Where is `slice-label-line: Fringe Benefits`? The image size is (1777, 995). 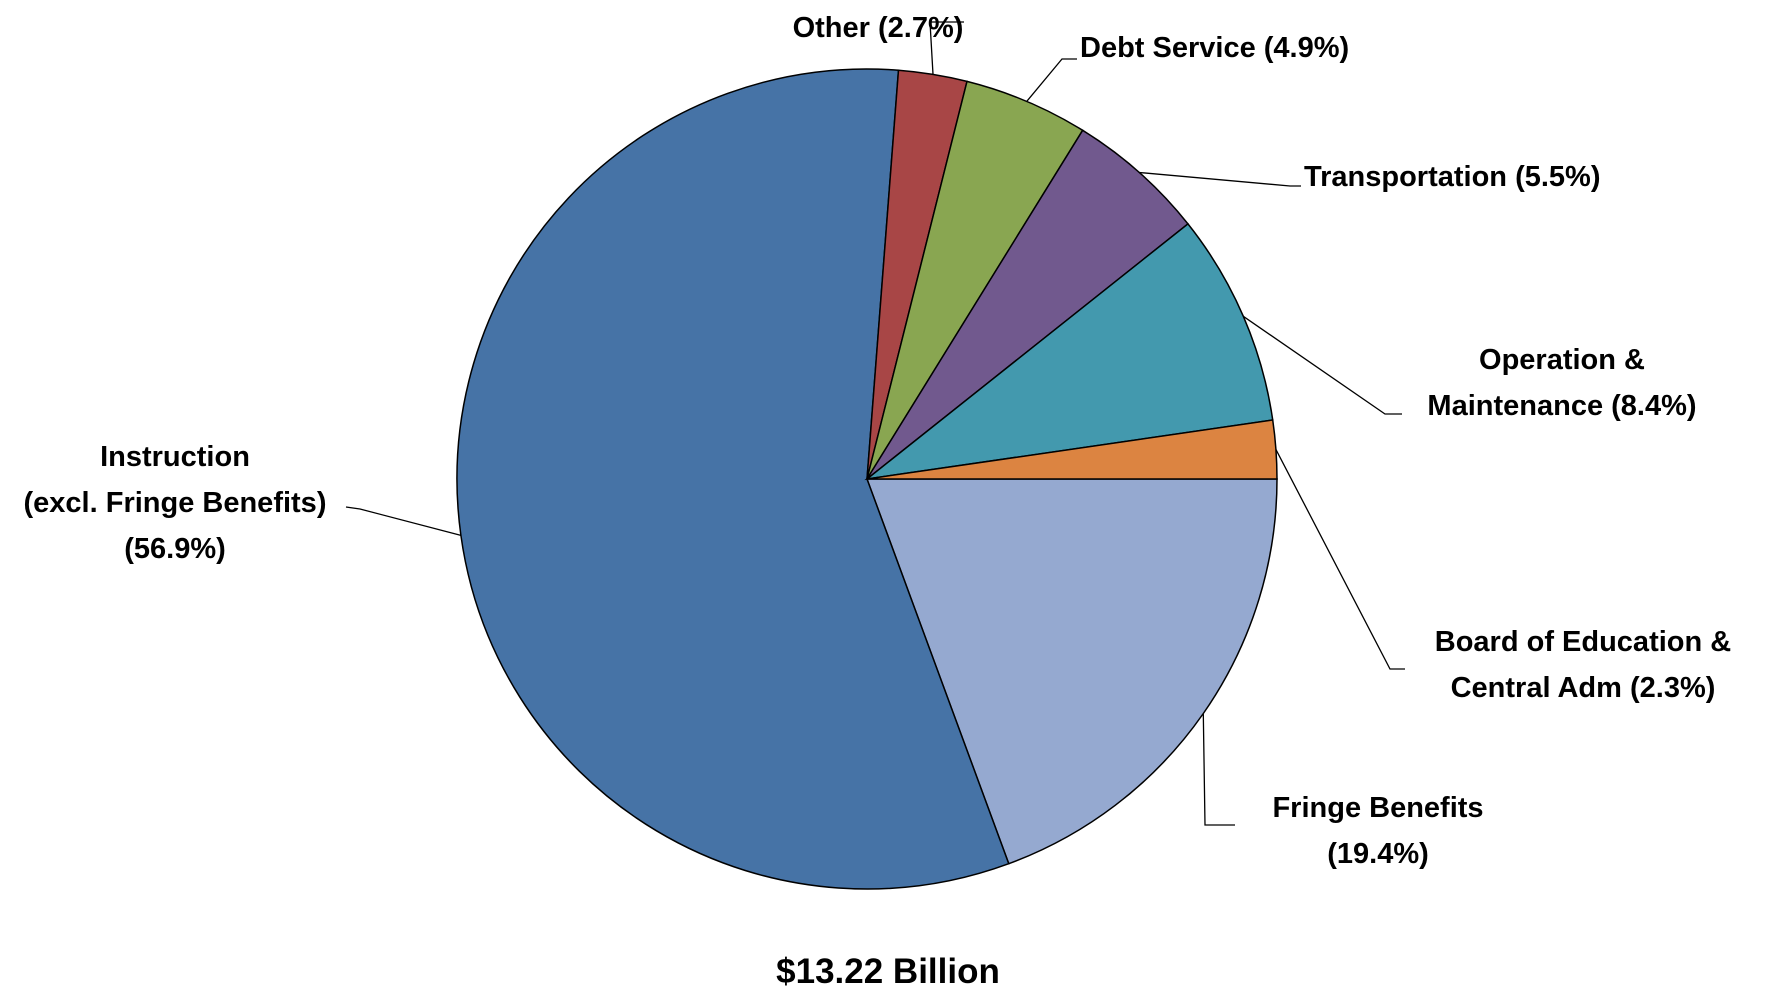
slice-label-line: Fringe Benefits is located at coordinates (1377, 808).